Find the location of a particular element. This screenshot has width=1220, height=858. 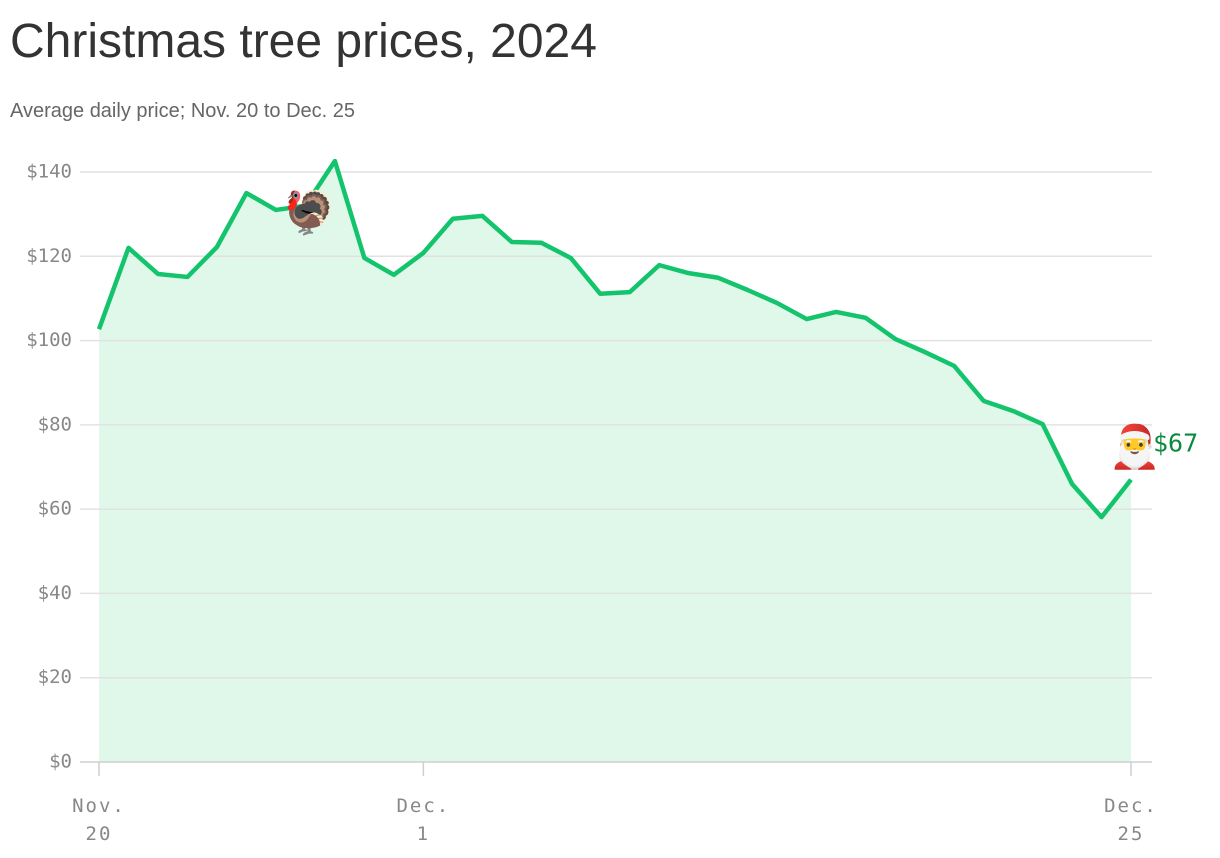

x-tick-label: Nov. 20 is located at coordinates (99, 820).